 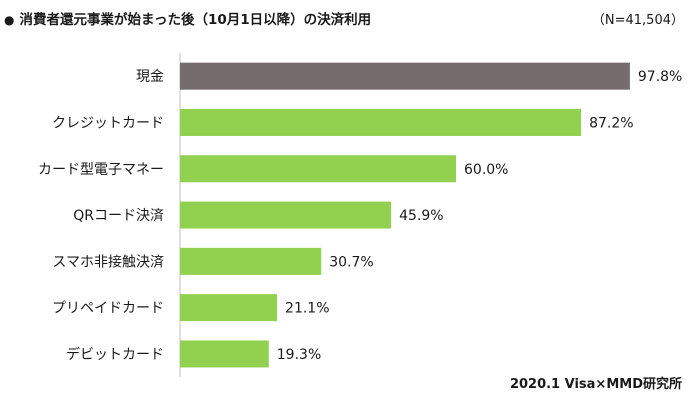 I want to click on category-label: QRコード決済, so click(x=118, y=216).